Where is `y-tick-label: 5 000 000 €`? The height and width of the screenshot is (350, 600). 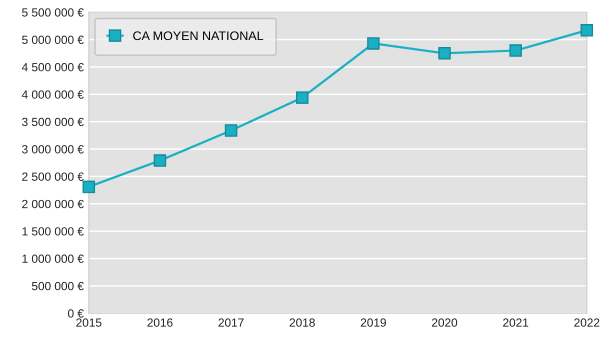 y-tick-label: 5 000 000 € is located at coordinates (53, 40).